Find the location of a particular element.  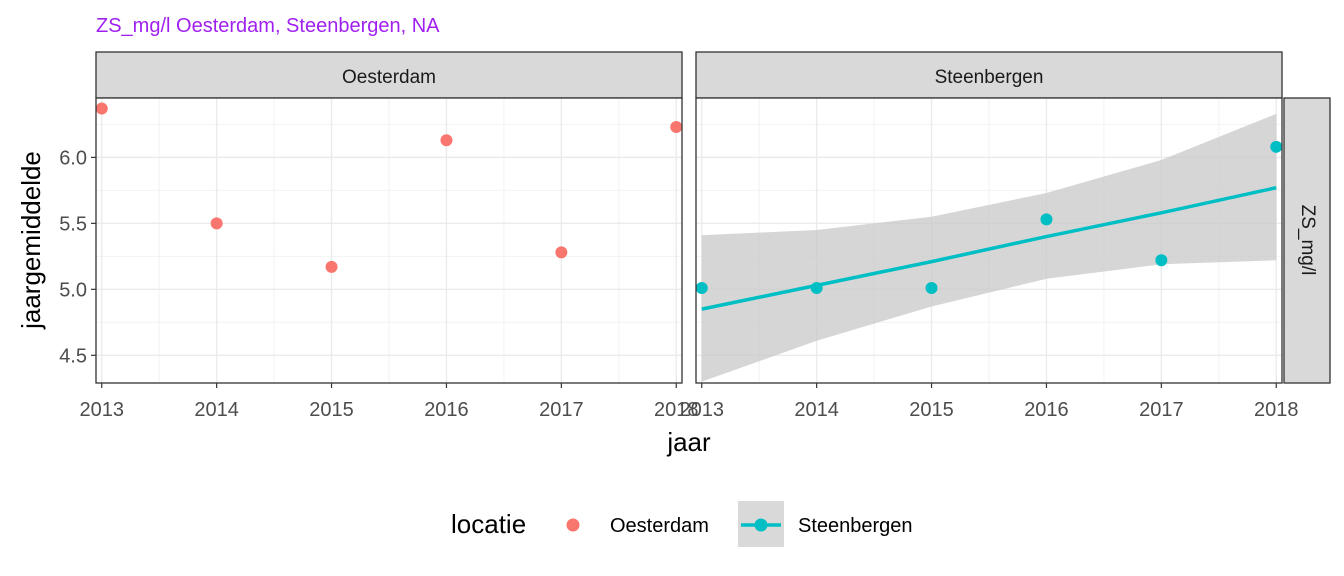

legend-title: locatie is located at coordinates (488, 524).